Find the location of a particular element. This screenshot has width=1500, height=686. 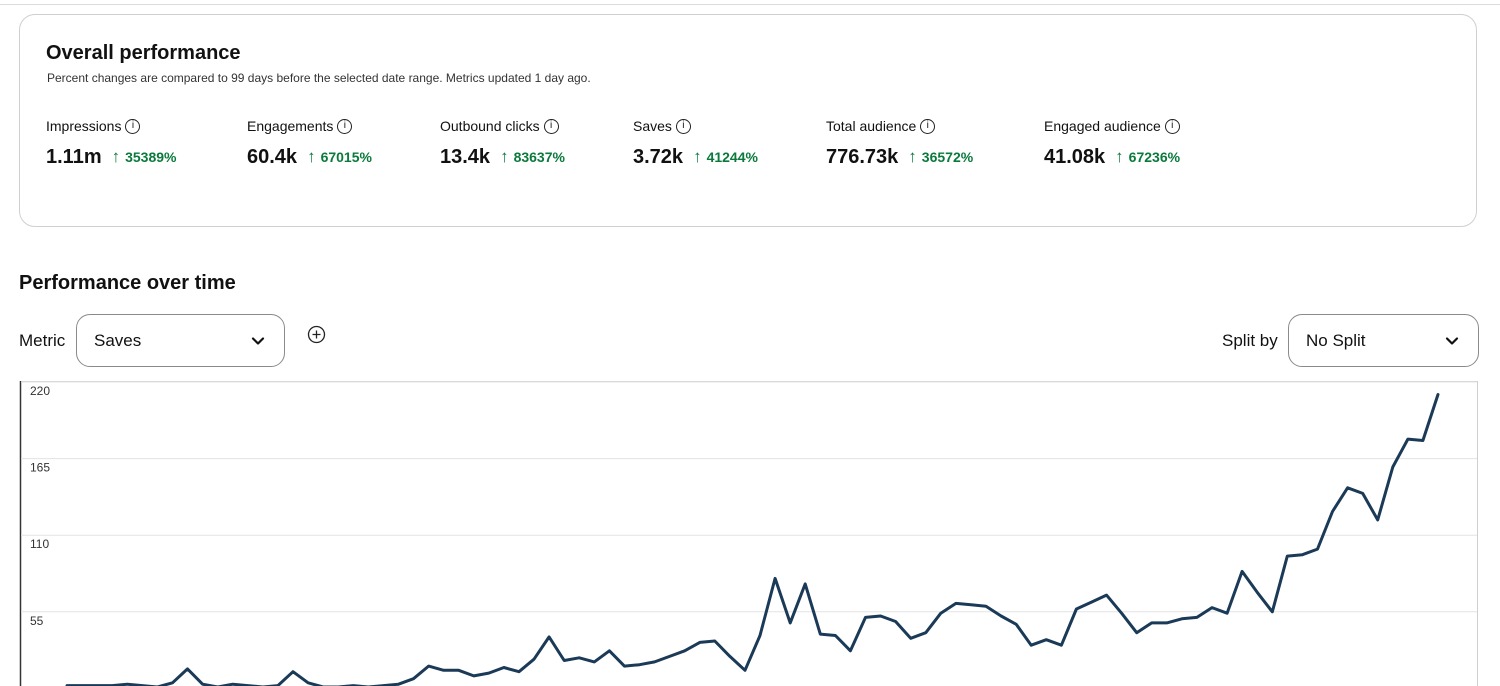

metric-change: 35389% is located at coordinates (151, 157).